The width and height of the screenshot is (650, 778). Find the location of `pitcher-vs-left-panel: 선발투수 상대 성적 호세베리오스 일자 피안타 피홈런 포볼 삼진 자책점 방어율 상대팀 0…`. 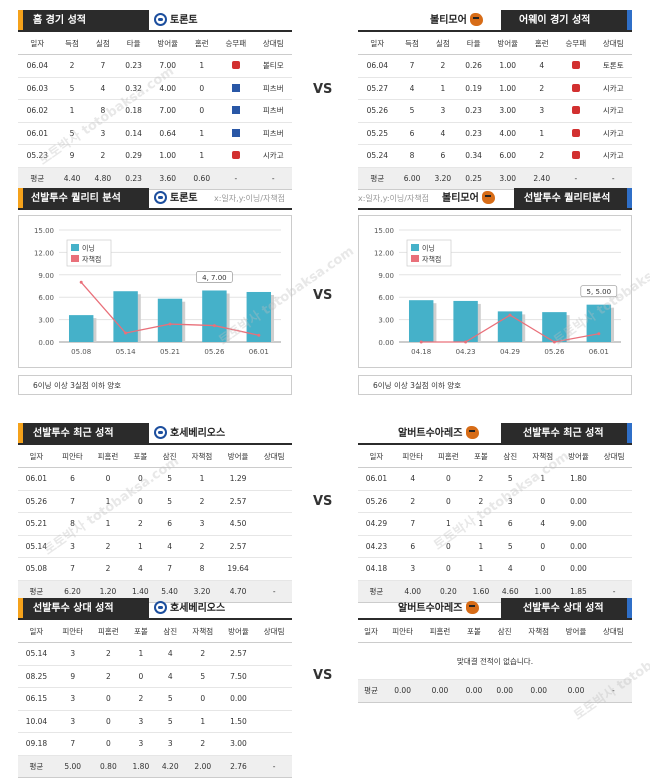

pitcher-vs-left-panel: 선발투수 상대 성적 호세베리오스 일자 피안타 피홈런 포볼 삼진 자책점 방어율 상대팀 0… is located at coordinates (155, 688).